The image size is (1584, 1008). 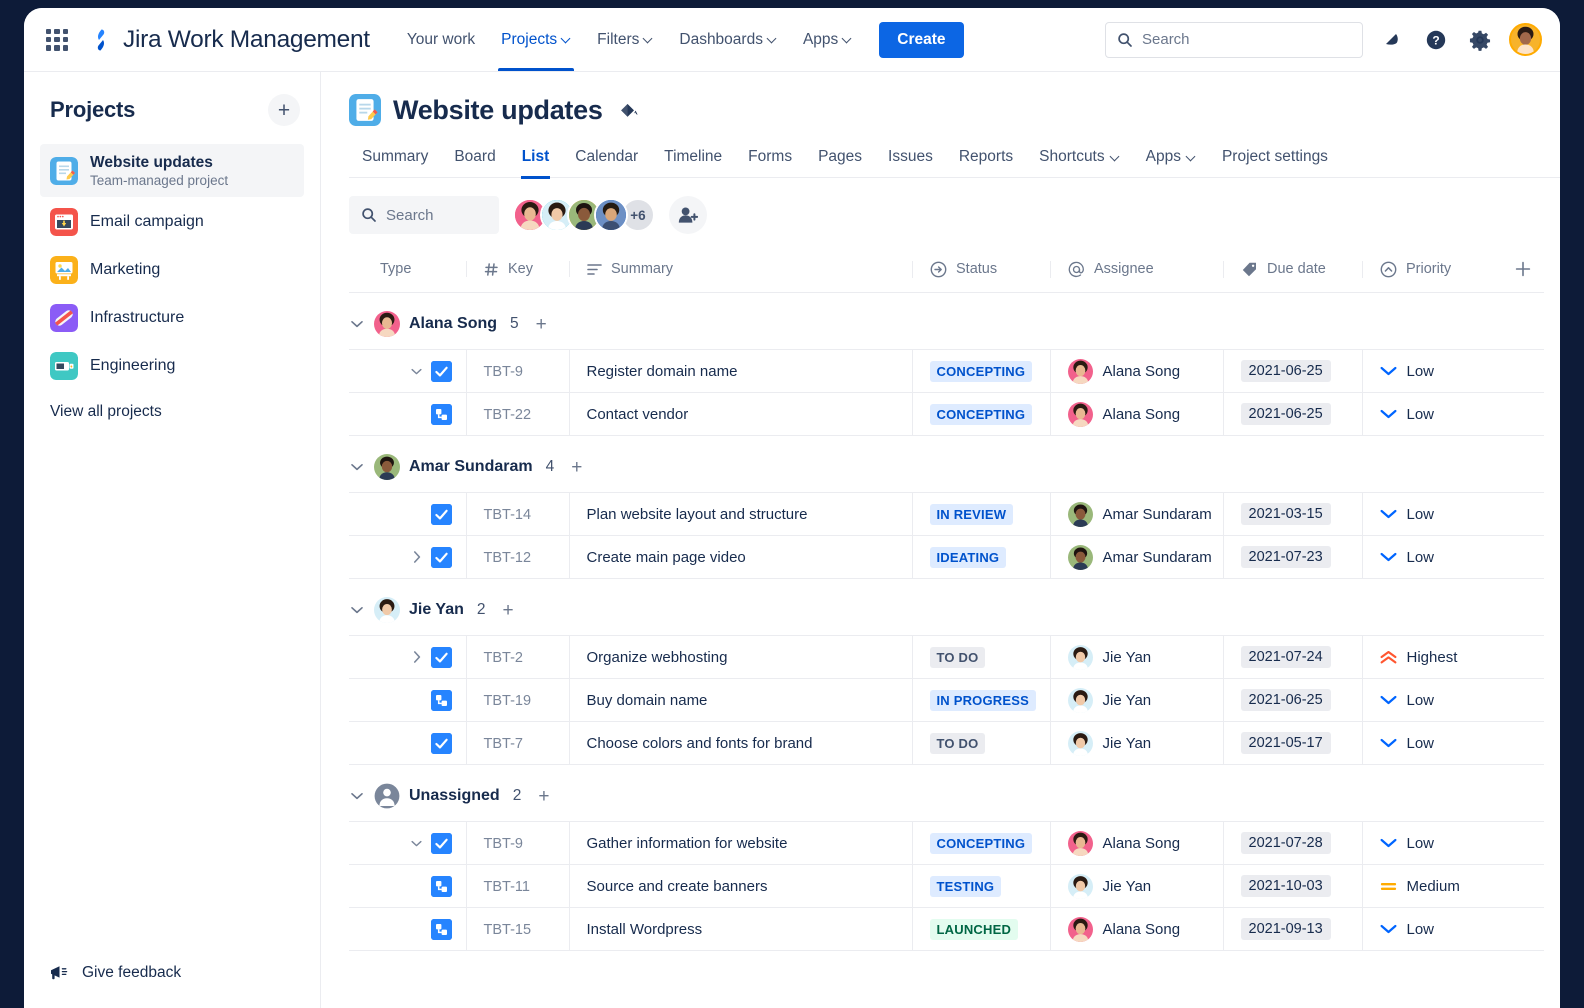 What do you see at coordinates (1432, 657) in the screenshot?
I see `cell-priority: Highest` at bounding box center [1432, 657].